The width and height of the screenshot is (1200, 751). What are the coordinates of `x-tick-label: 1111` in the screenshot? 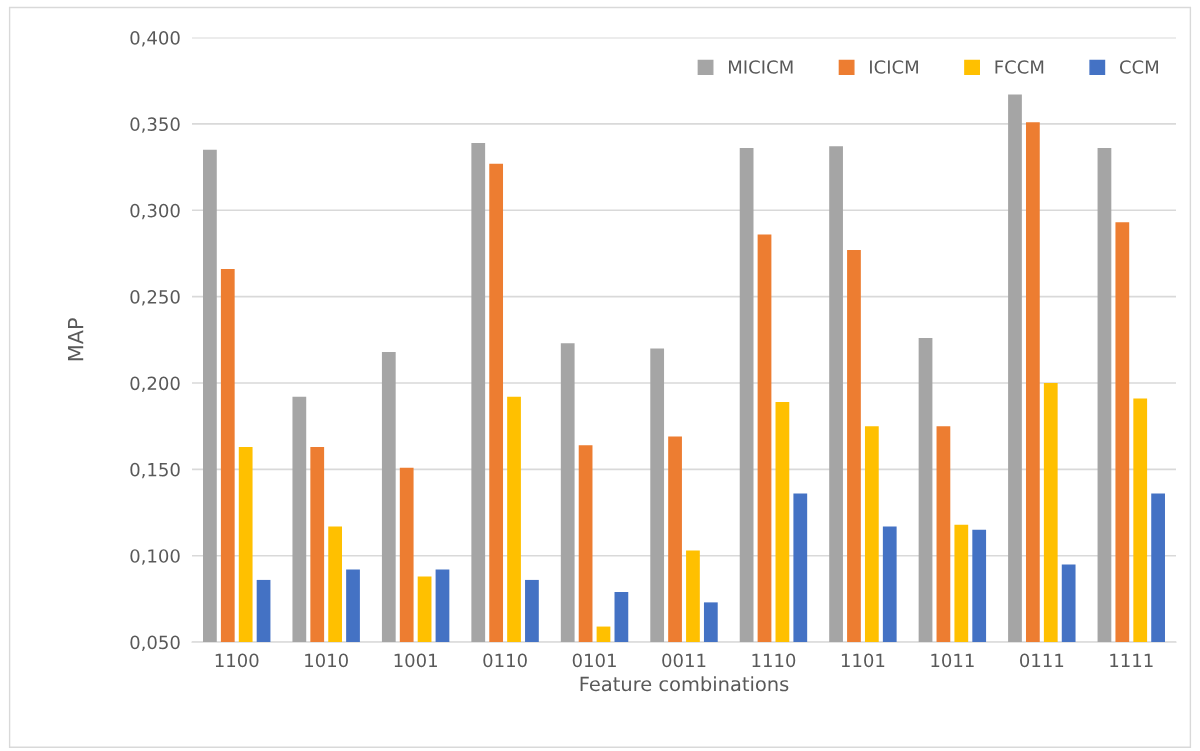 It's located at (1131, 660).